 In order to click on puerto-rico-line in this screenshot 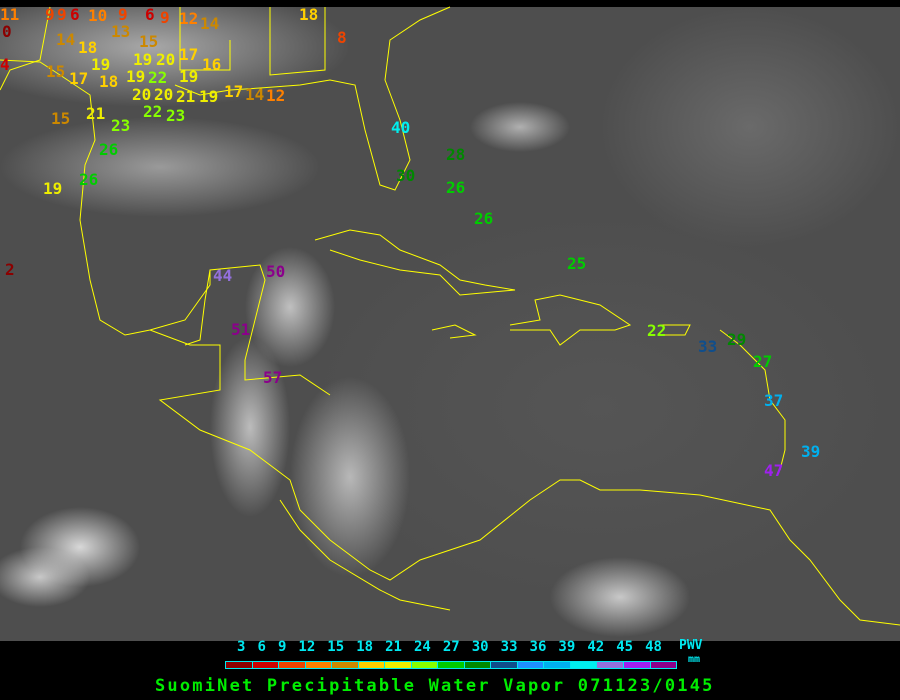, I will do `click(675, 330)`.